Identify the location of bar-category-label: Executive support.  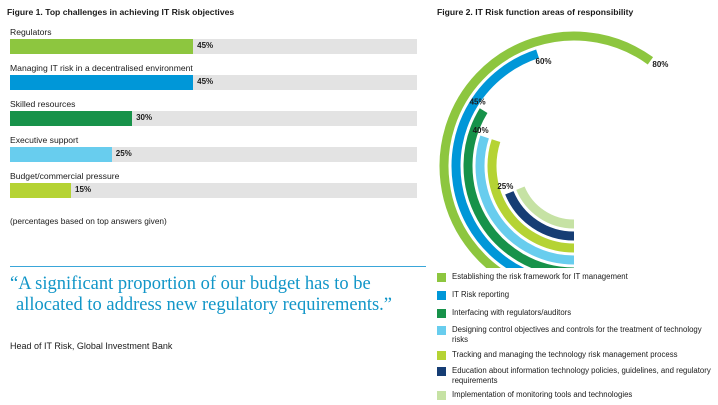
(44, 140).